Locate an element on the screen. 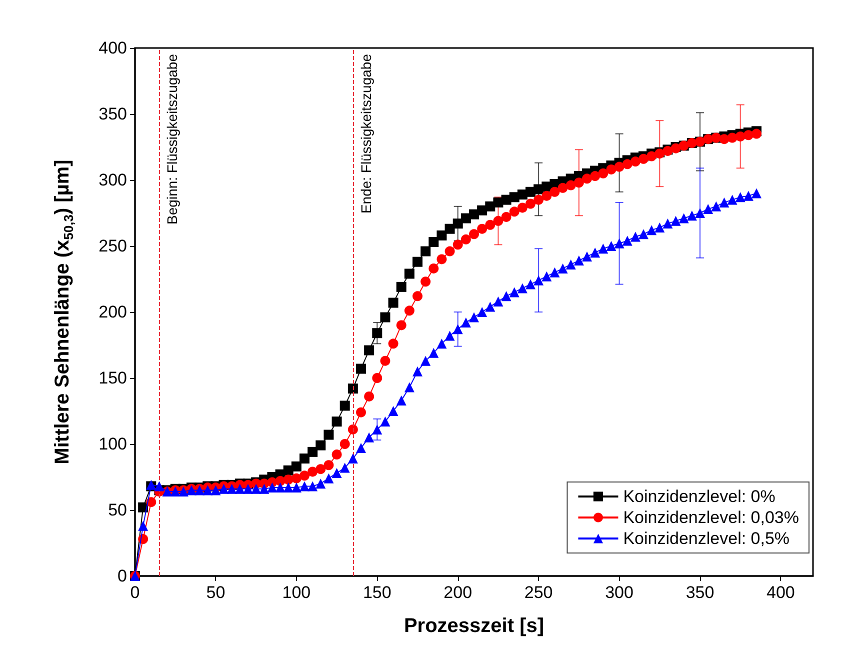 The image size is (857, 661). ref-line-label: Beginn: Flüssigkeitszugabe is located at coordinates (172, 139).